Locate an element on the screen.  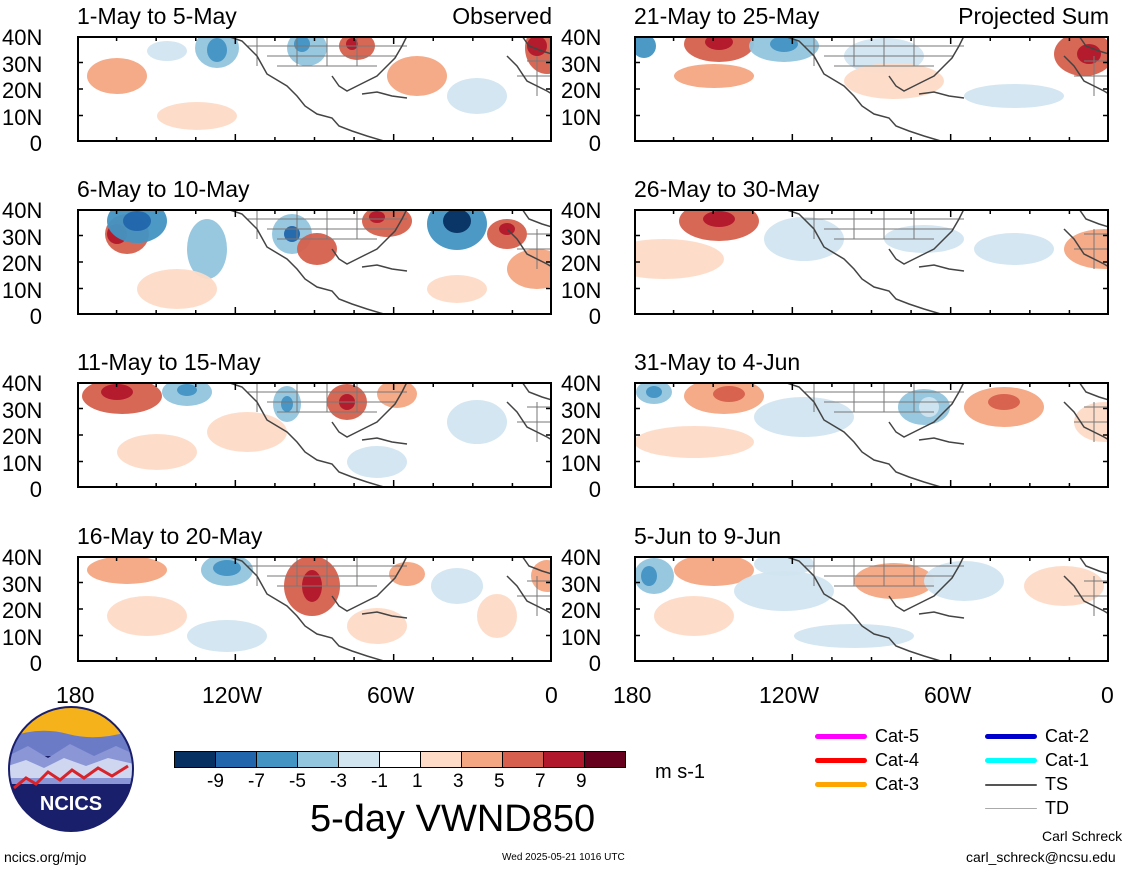
footer-author: Carl Schreck is located at coordinates (1082, 836).